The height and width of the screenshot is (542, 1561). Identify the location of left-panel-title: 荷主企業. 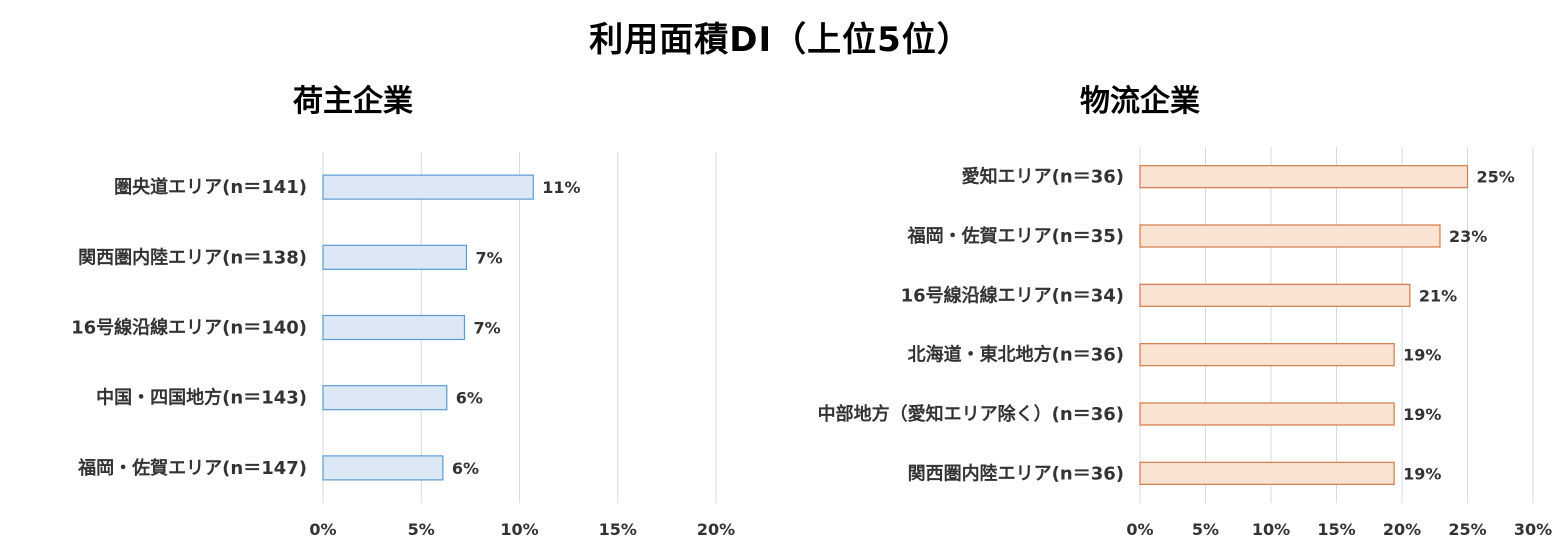
(353, 101).